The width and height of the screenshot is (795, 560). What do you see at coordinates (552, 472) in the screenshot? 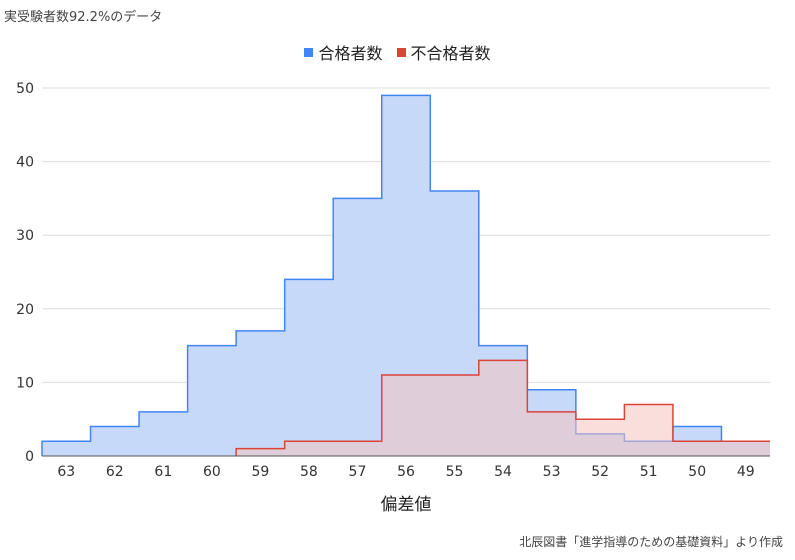
I see `x-tick-label: 53` at bounding box center [552, 472].